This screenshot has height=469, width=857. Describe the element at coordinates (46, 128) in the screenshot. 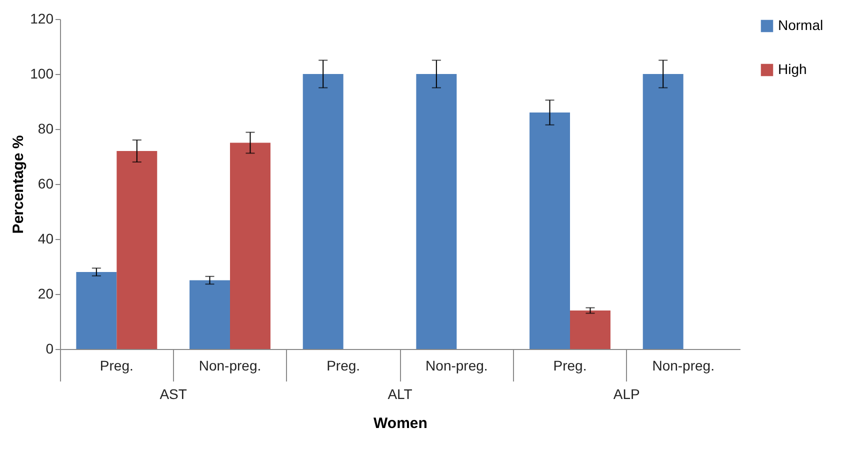

I see `y-tick-label: 80` at that location.